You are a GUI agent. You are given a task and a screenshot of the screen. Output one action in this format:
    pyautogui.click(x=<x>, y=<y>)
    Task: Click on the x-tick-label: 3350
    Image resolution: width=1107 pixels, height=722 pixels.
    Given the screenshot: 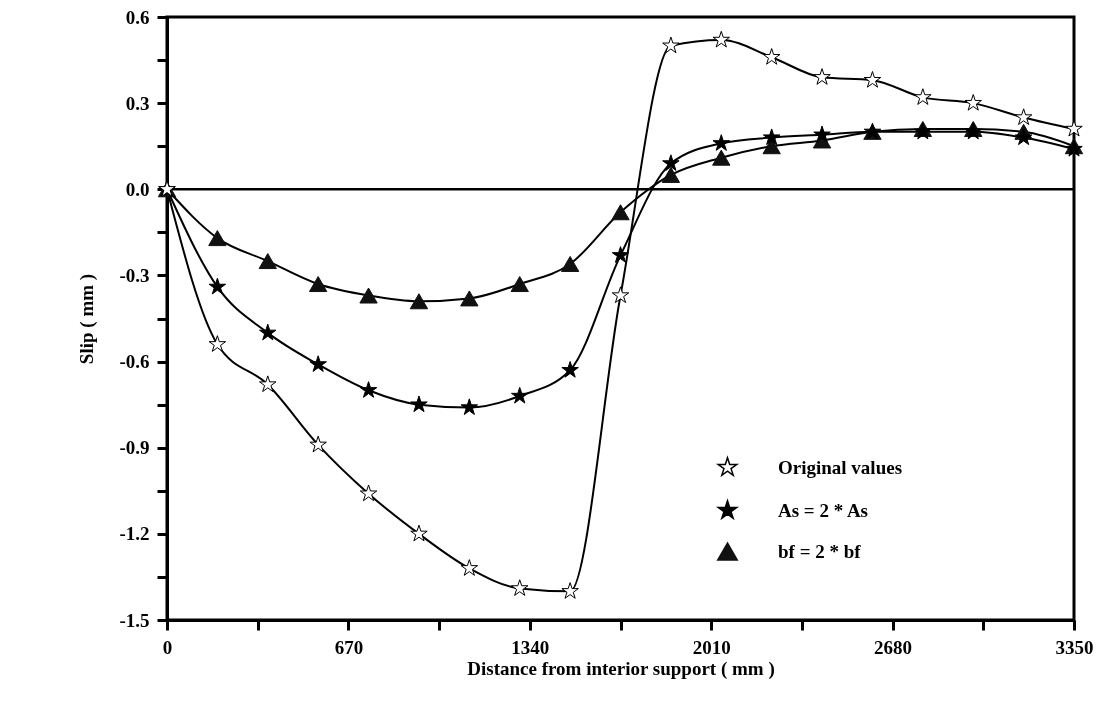 What is the action you would take?
    pyautogui.click(x=1074, y=647)
    